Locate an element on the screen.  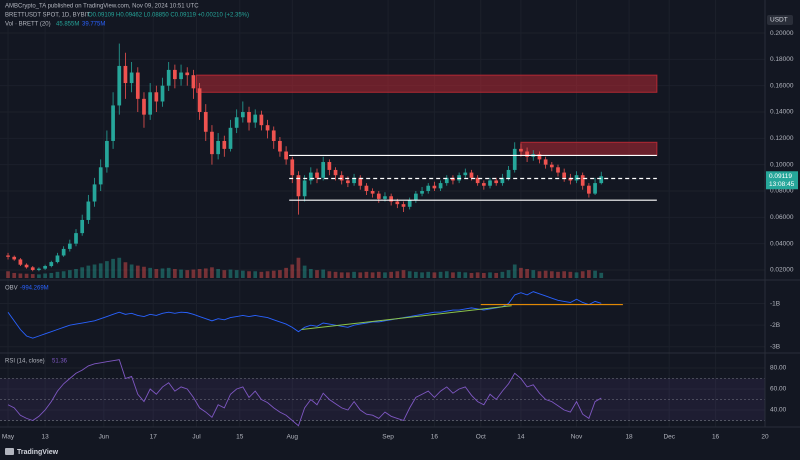
volume-ma: 39.775M is located at coordinates (93, 25).